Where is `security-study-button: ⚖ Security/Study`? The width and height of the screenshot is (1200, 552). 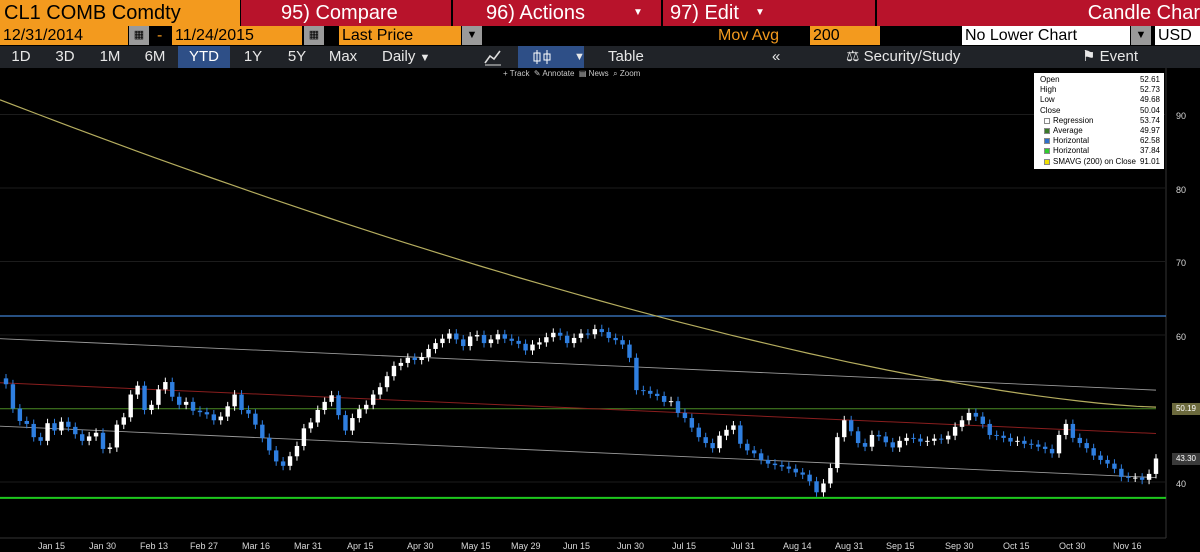 security-study-button: ⚖ Security/Study is located at coordinates (903, 57).